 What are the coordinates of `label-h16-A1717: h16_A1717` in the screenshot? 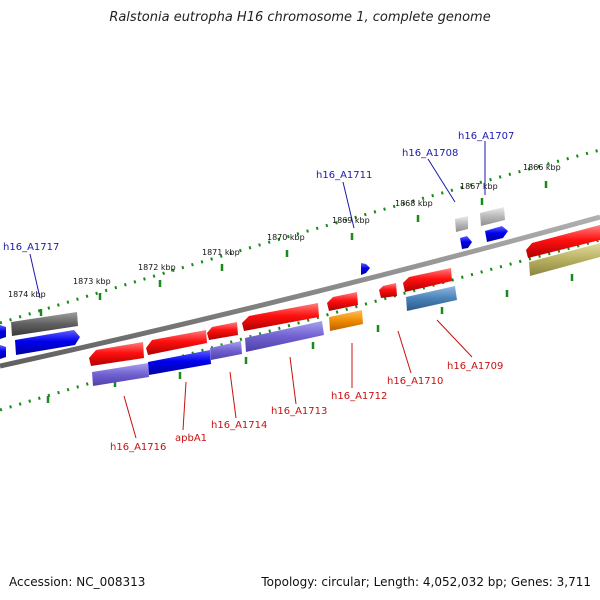 It's located at (31, 247).